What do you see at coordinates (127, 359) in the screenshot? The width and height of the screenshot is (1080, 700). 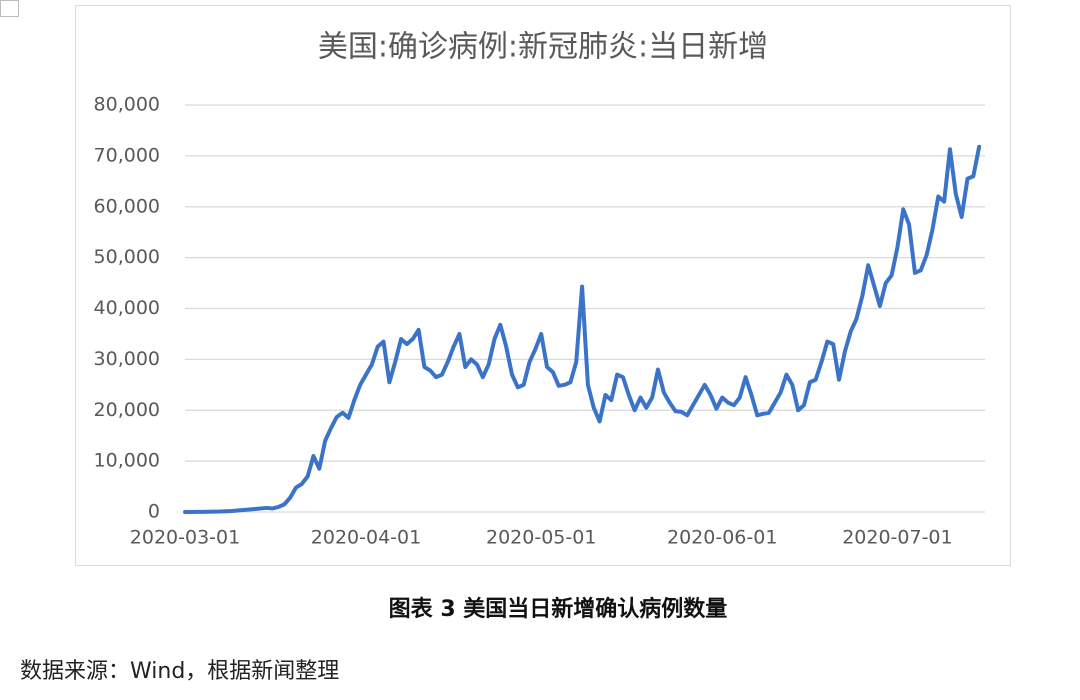 I see `y-tick-label: 30,000` at bounding box center [127, 359].